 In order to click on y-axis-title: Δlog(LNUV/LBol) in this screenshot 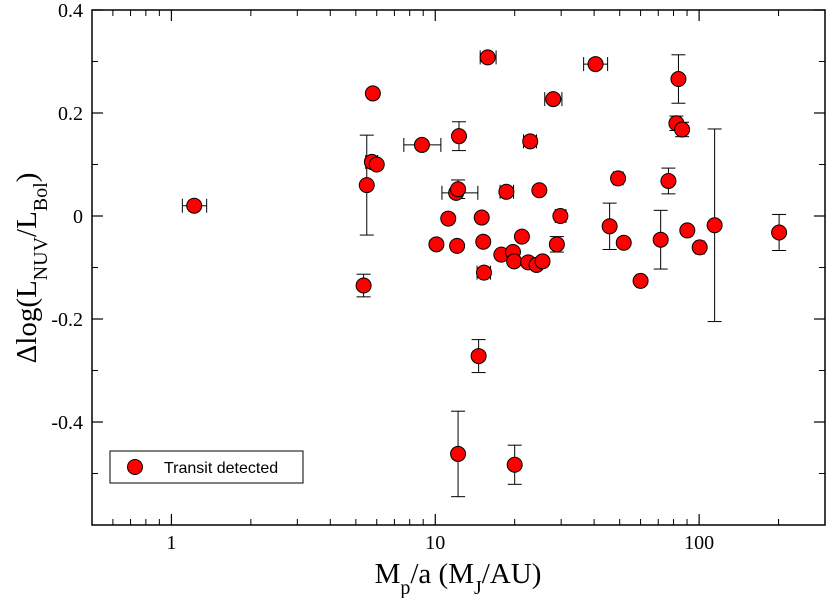, I will do `click(31, 268)`.